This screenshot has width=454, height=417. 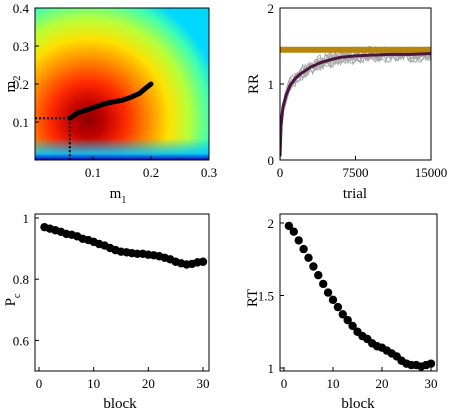 I want to click on rt-ytick-label: 2, so click(x=271, y=223).